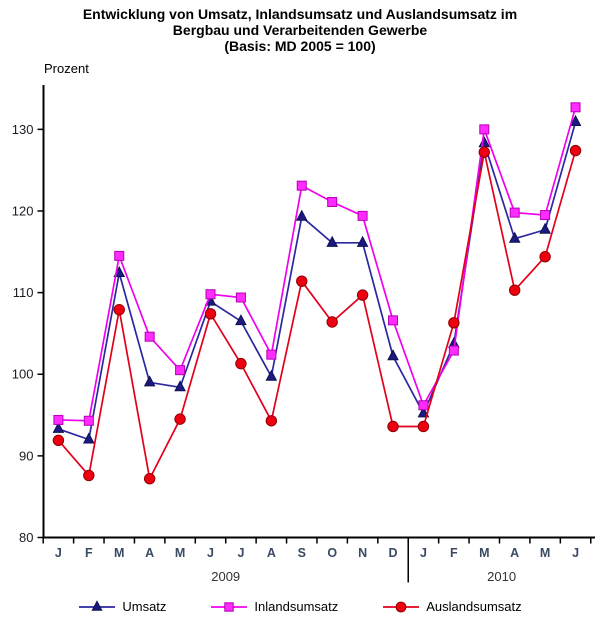 The image size is (600, 629). Describe the element at coordinates (302, 553) in the screenshot. I see `month-label: S` at that location.